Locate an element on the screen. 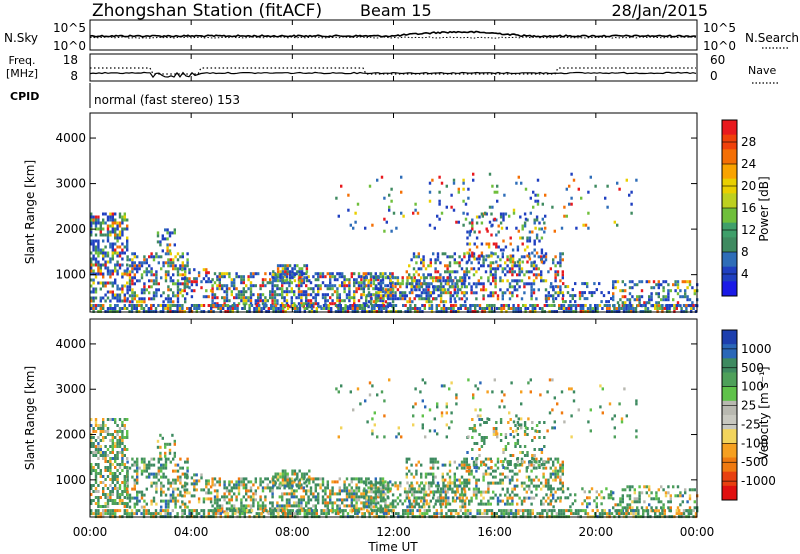  colorbar-tick-label: 500 is located at coordinates (752, 368).